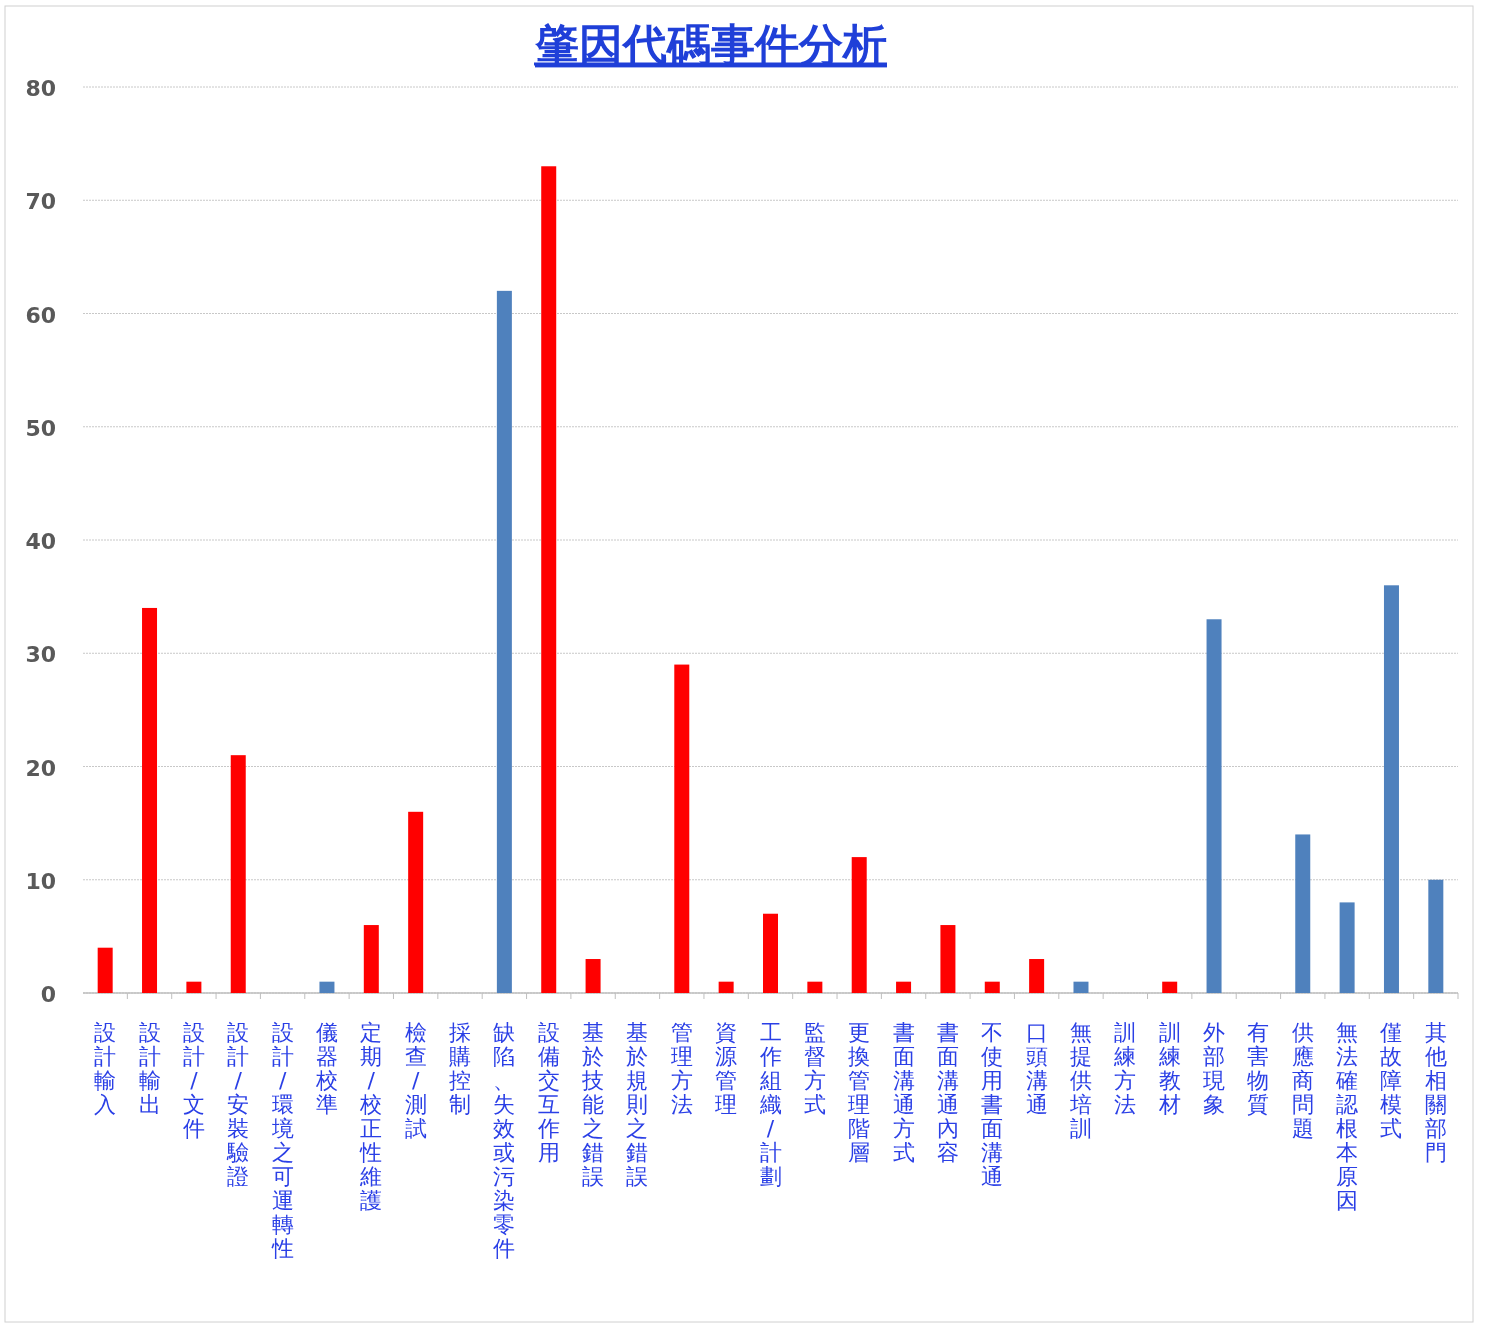  What do you see at coordinates (1302, 1080) in the screenshot?
I see `x-tick-label: 供應商問題` at bounding box center [1302, 1080].